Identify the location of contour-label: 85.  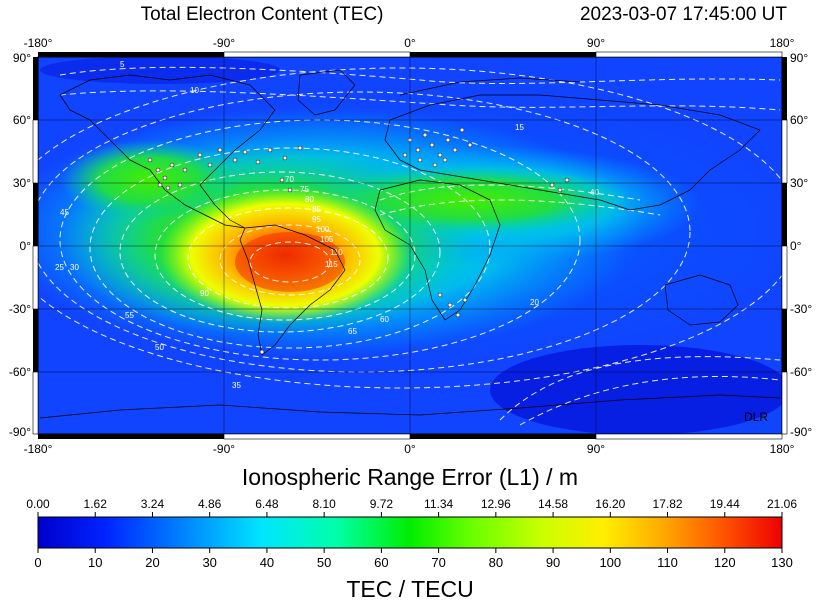
(316, 209).